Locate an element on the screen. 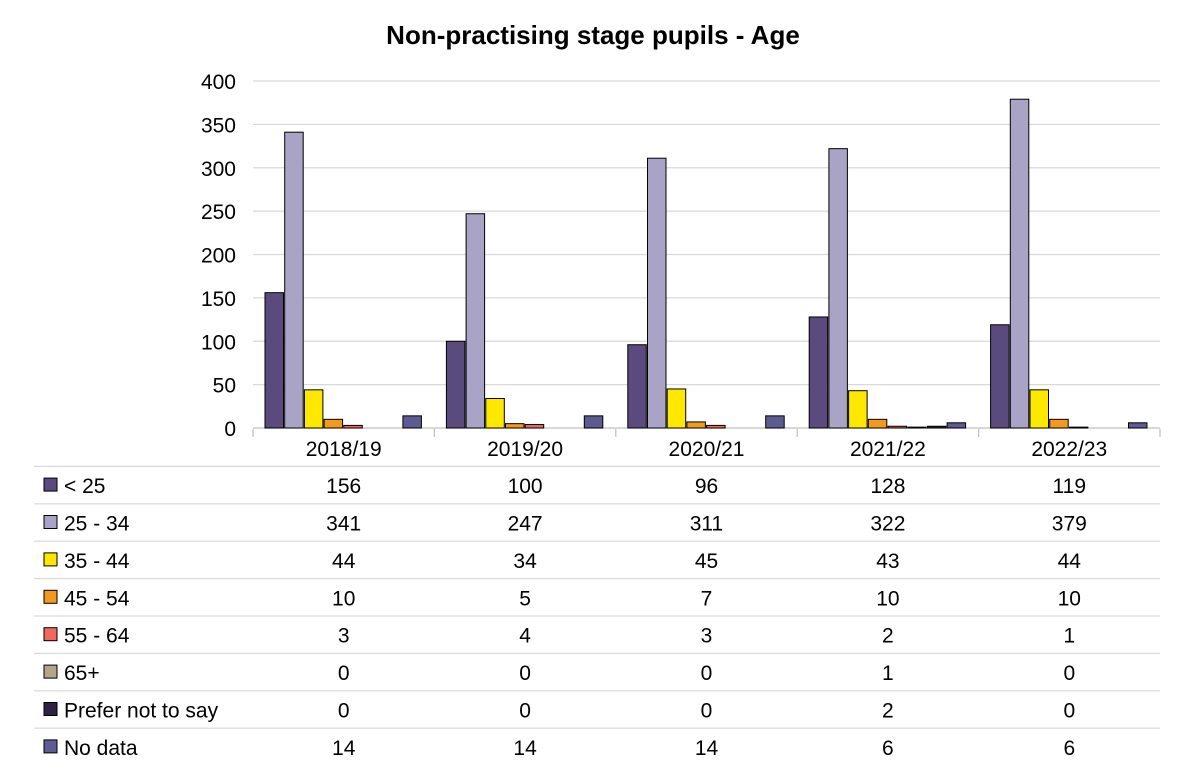  x-tick-label: 2018/19 is located at coordinates (344, 449).